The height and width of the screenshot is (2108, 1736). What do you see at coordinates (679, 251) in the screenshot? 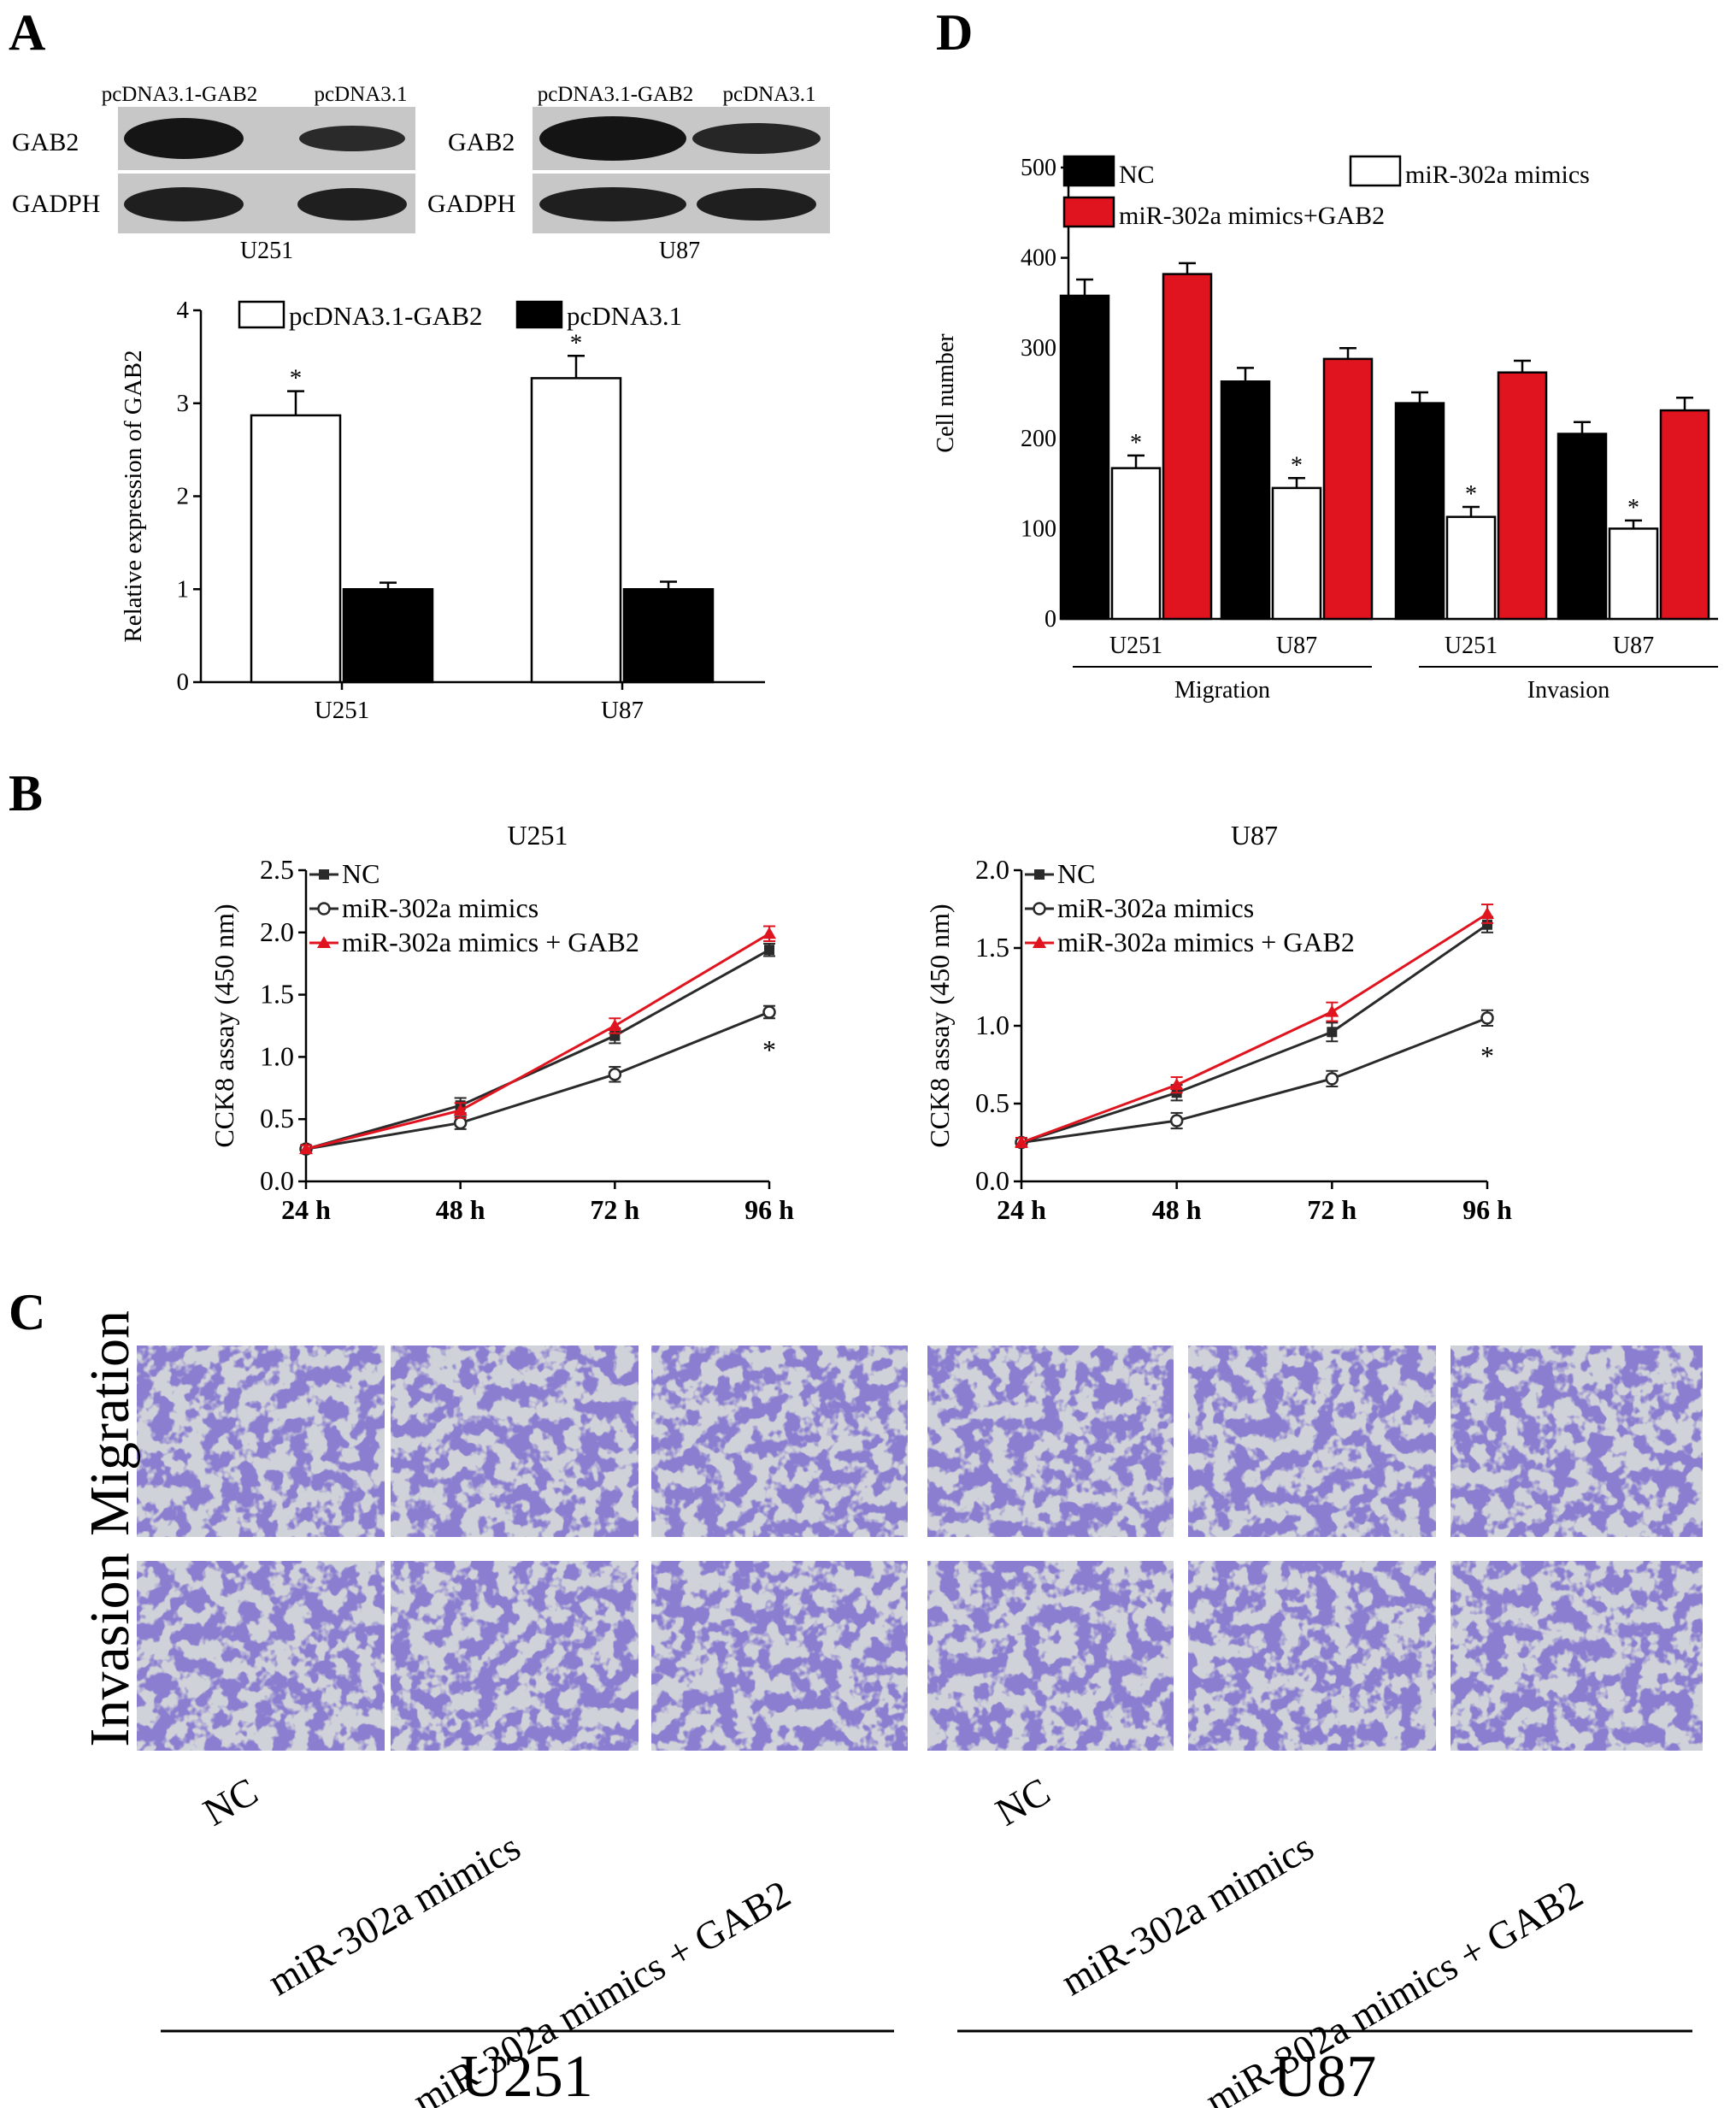
I see `blot-cell-label: U87` at bounding box center [679, 251].